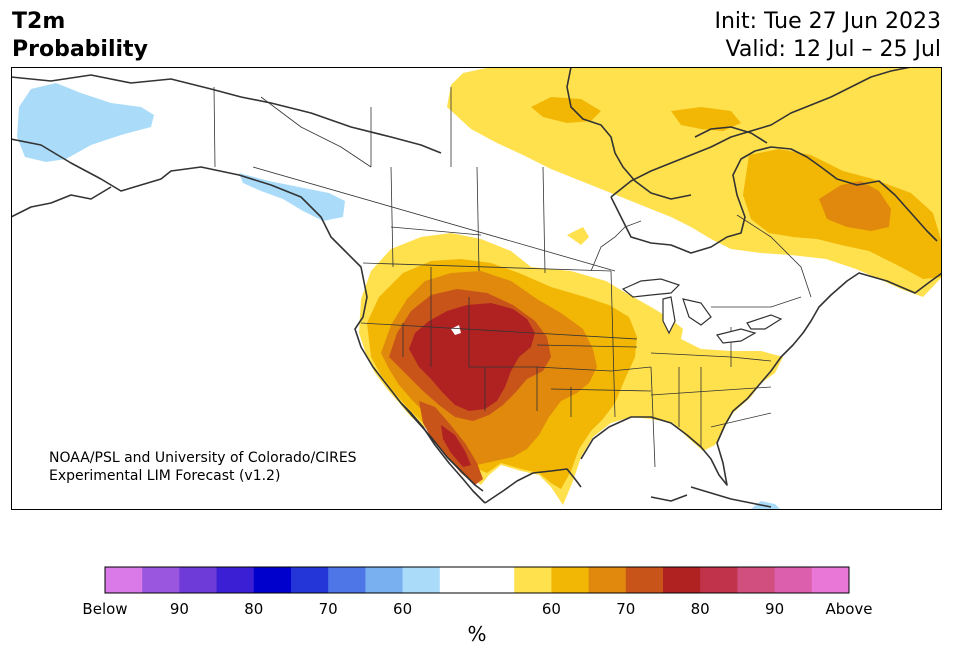  Describe the element at coordinates (849, 609) in the screenshot. I see `colorbar-tick-label: Above` at that location.